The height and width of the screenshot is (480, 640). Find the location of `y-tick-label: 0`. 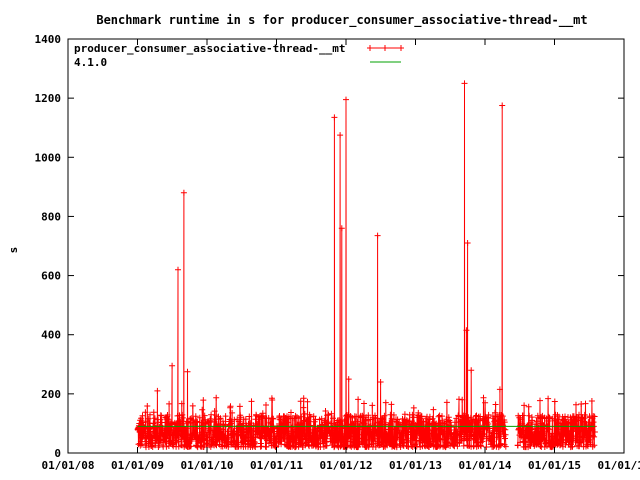

y-tick-label: 0 is located at coordinates (57, 453).